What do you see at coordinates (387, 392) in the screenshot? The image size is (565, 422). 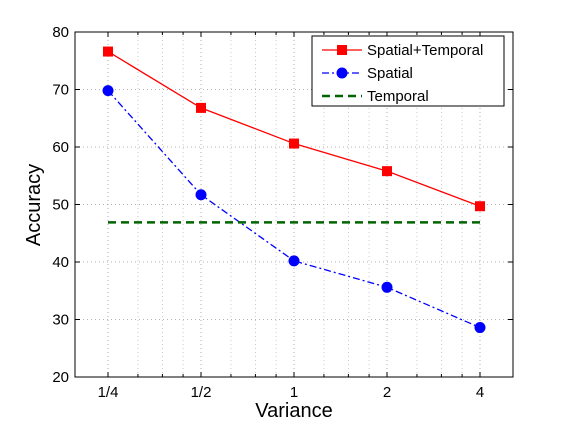 I see `x-tick-label: 2` at bounding box center [387, 392].